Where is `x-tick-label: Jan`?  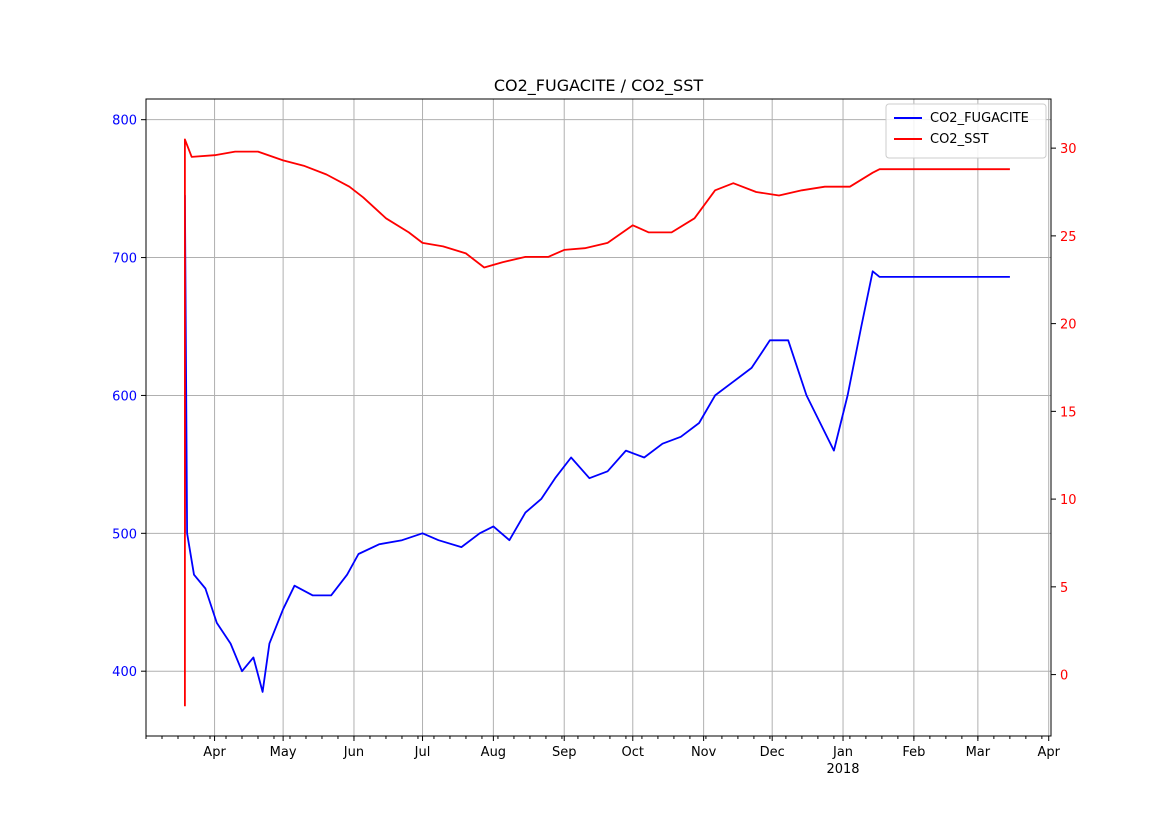
x-tick-label: Jan is located at coordinates (842, 752).